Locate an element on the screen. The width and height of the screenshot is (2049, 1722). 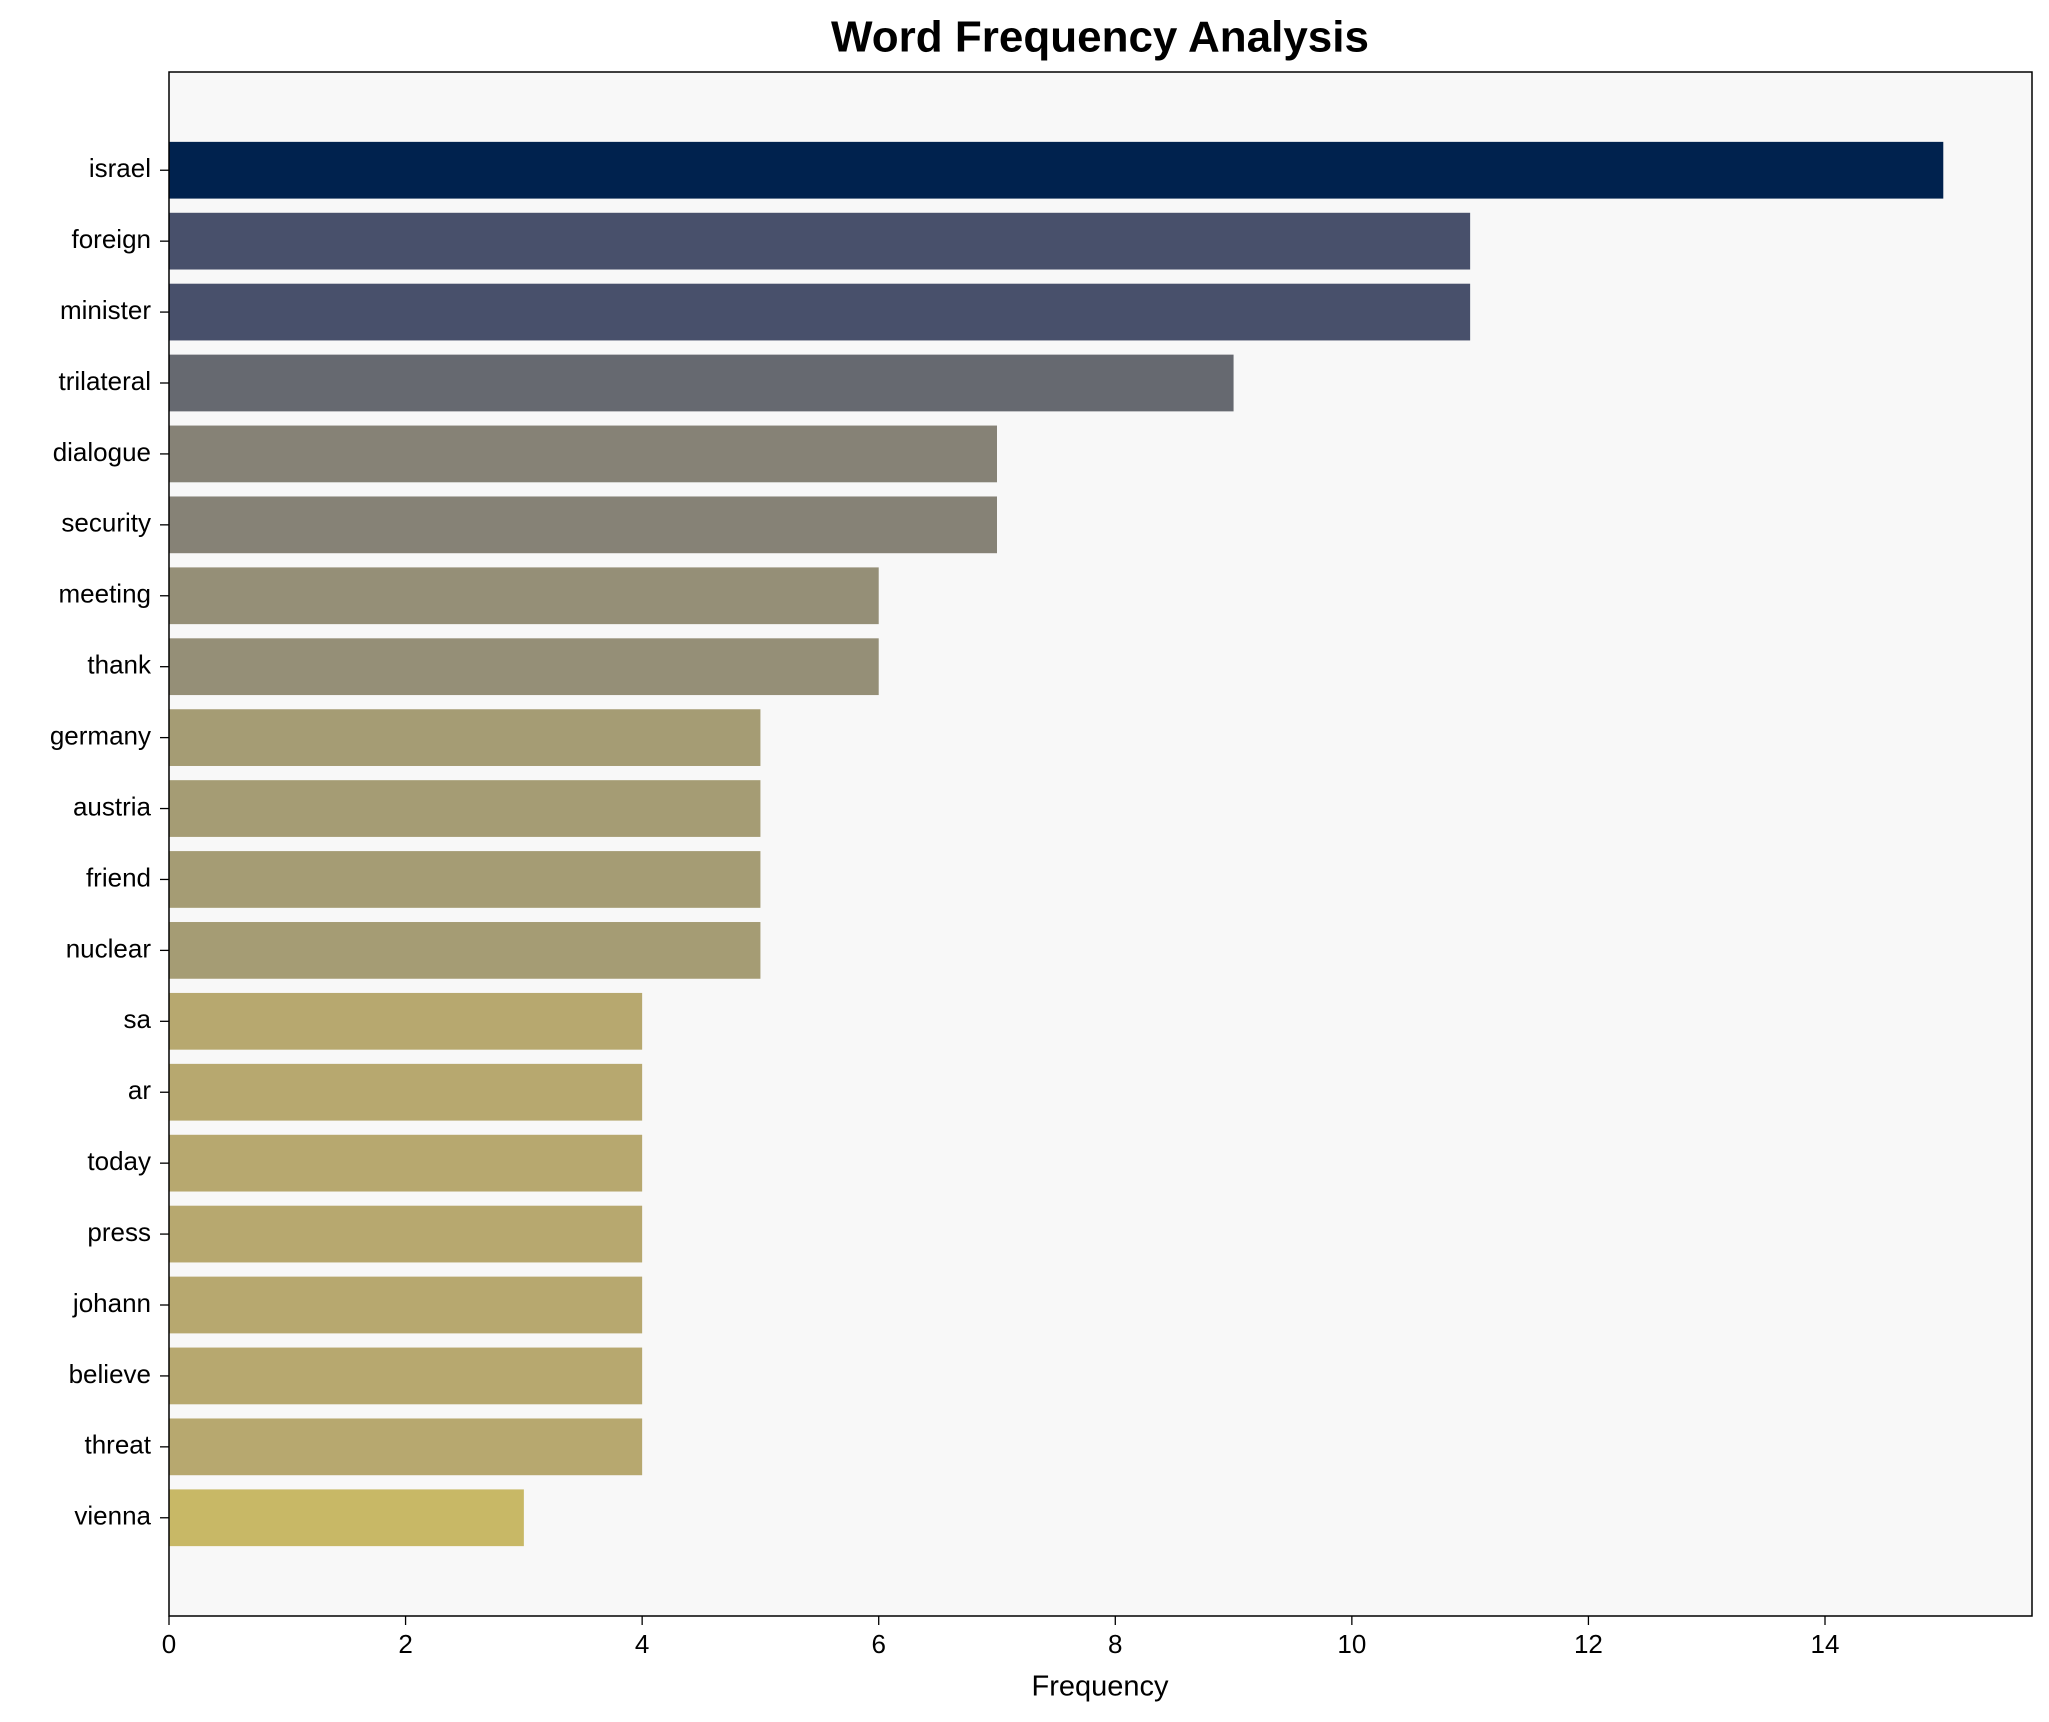
y-tick-label: trilateral is located at coordinates (105, 381).